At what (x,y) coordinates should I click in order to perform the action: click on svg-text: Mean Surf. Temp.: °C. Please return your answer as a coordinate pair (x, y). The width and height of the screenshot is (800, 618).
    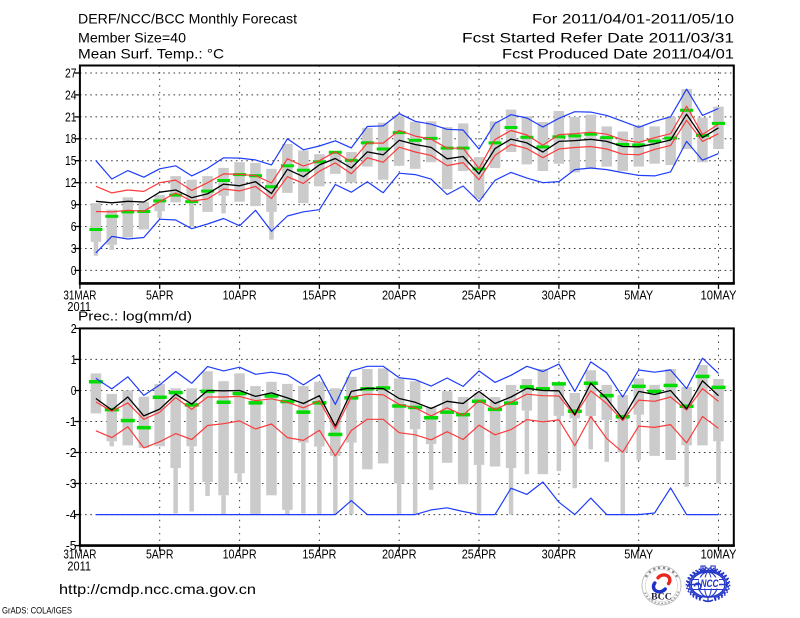
    Looking at the image, I should click on (151, 54).